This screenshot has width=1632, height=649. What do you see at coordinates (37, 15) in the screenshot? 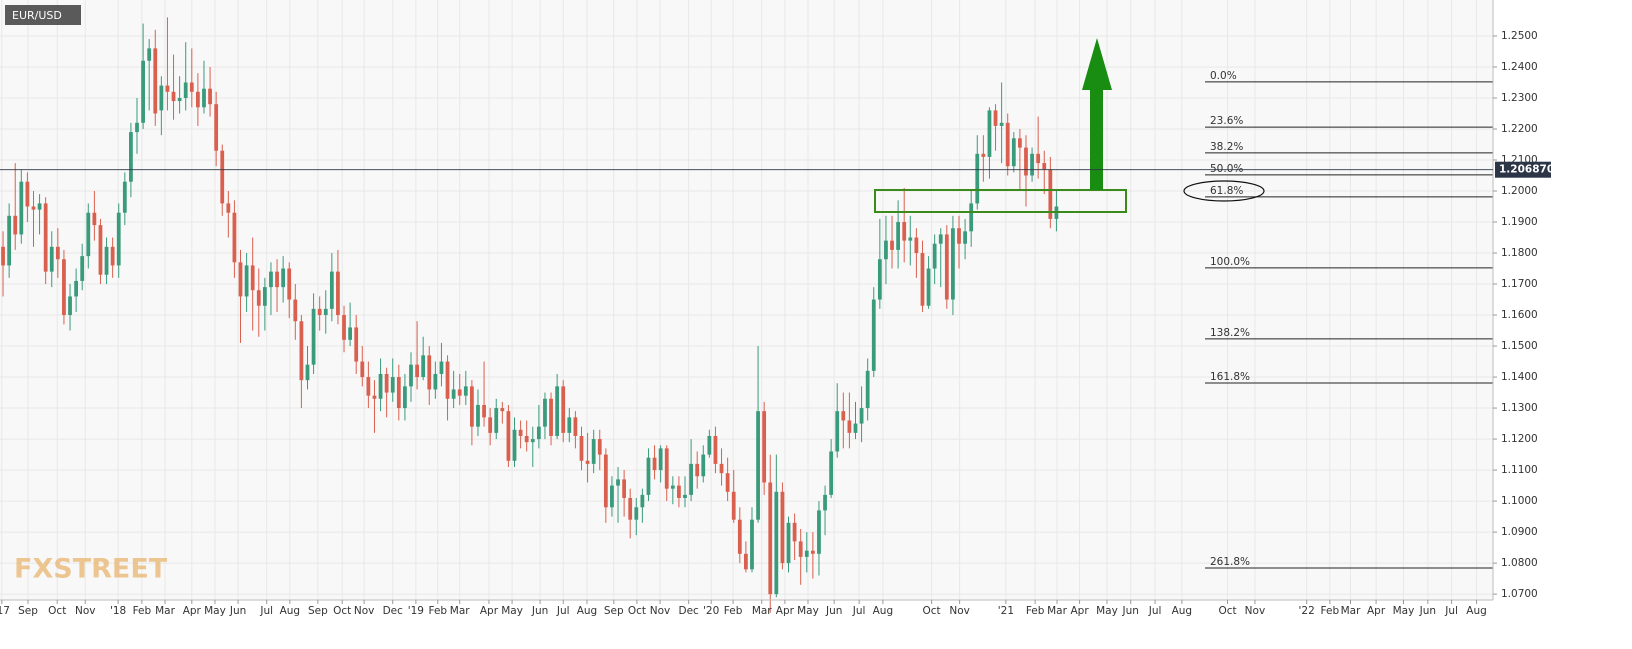
I see `chart-title: EUR/USD` at bounding box center [37, 15].